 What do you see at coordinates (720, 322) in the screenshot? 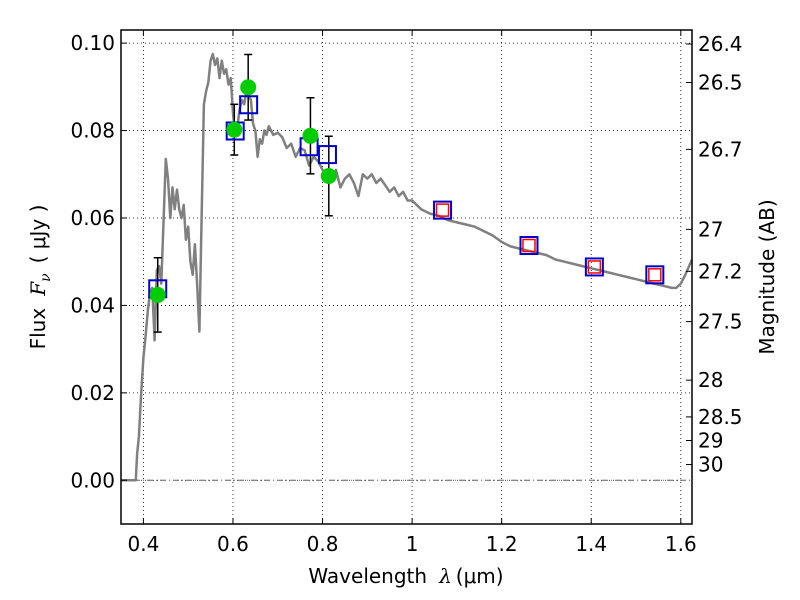
I see `y2-tick-label: 27.5` at bounding box center [720, 322].